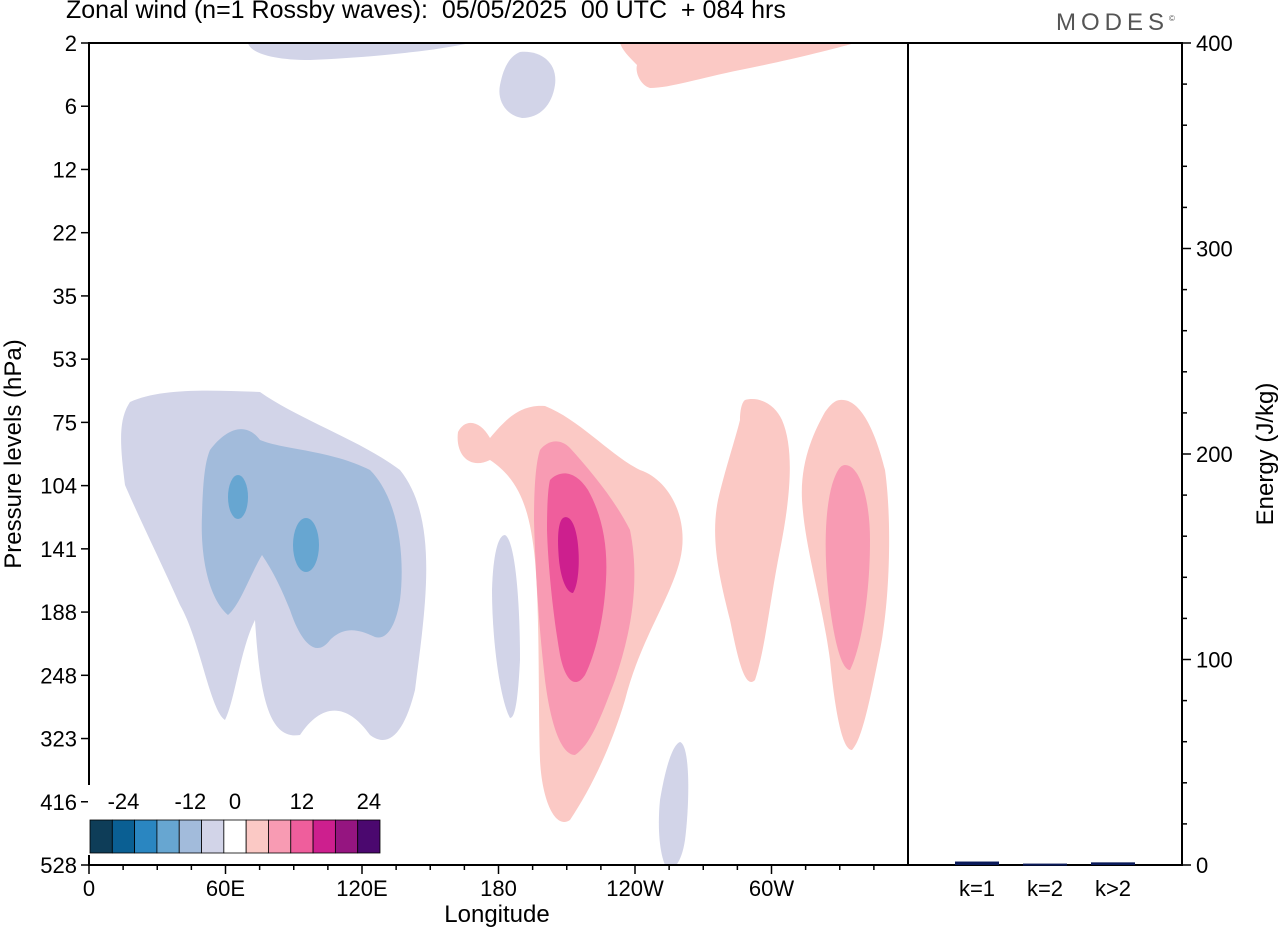 Image resolution: width=1280 pixels, height=930 pixels. I want to click on contour-positive-central-core, so click(568, 555).